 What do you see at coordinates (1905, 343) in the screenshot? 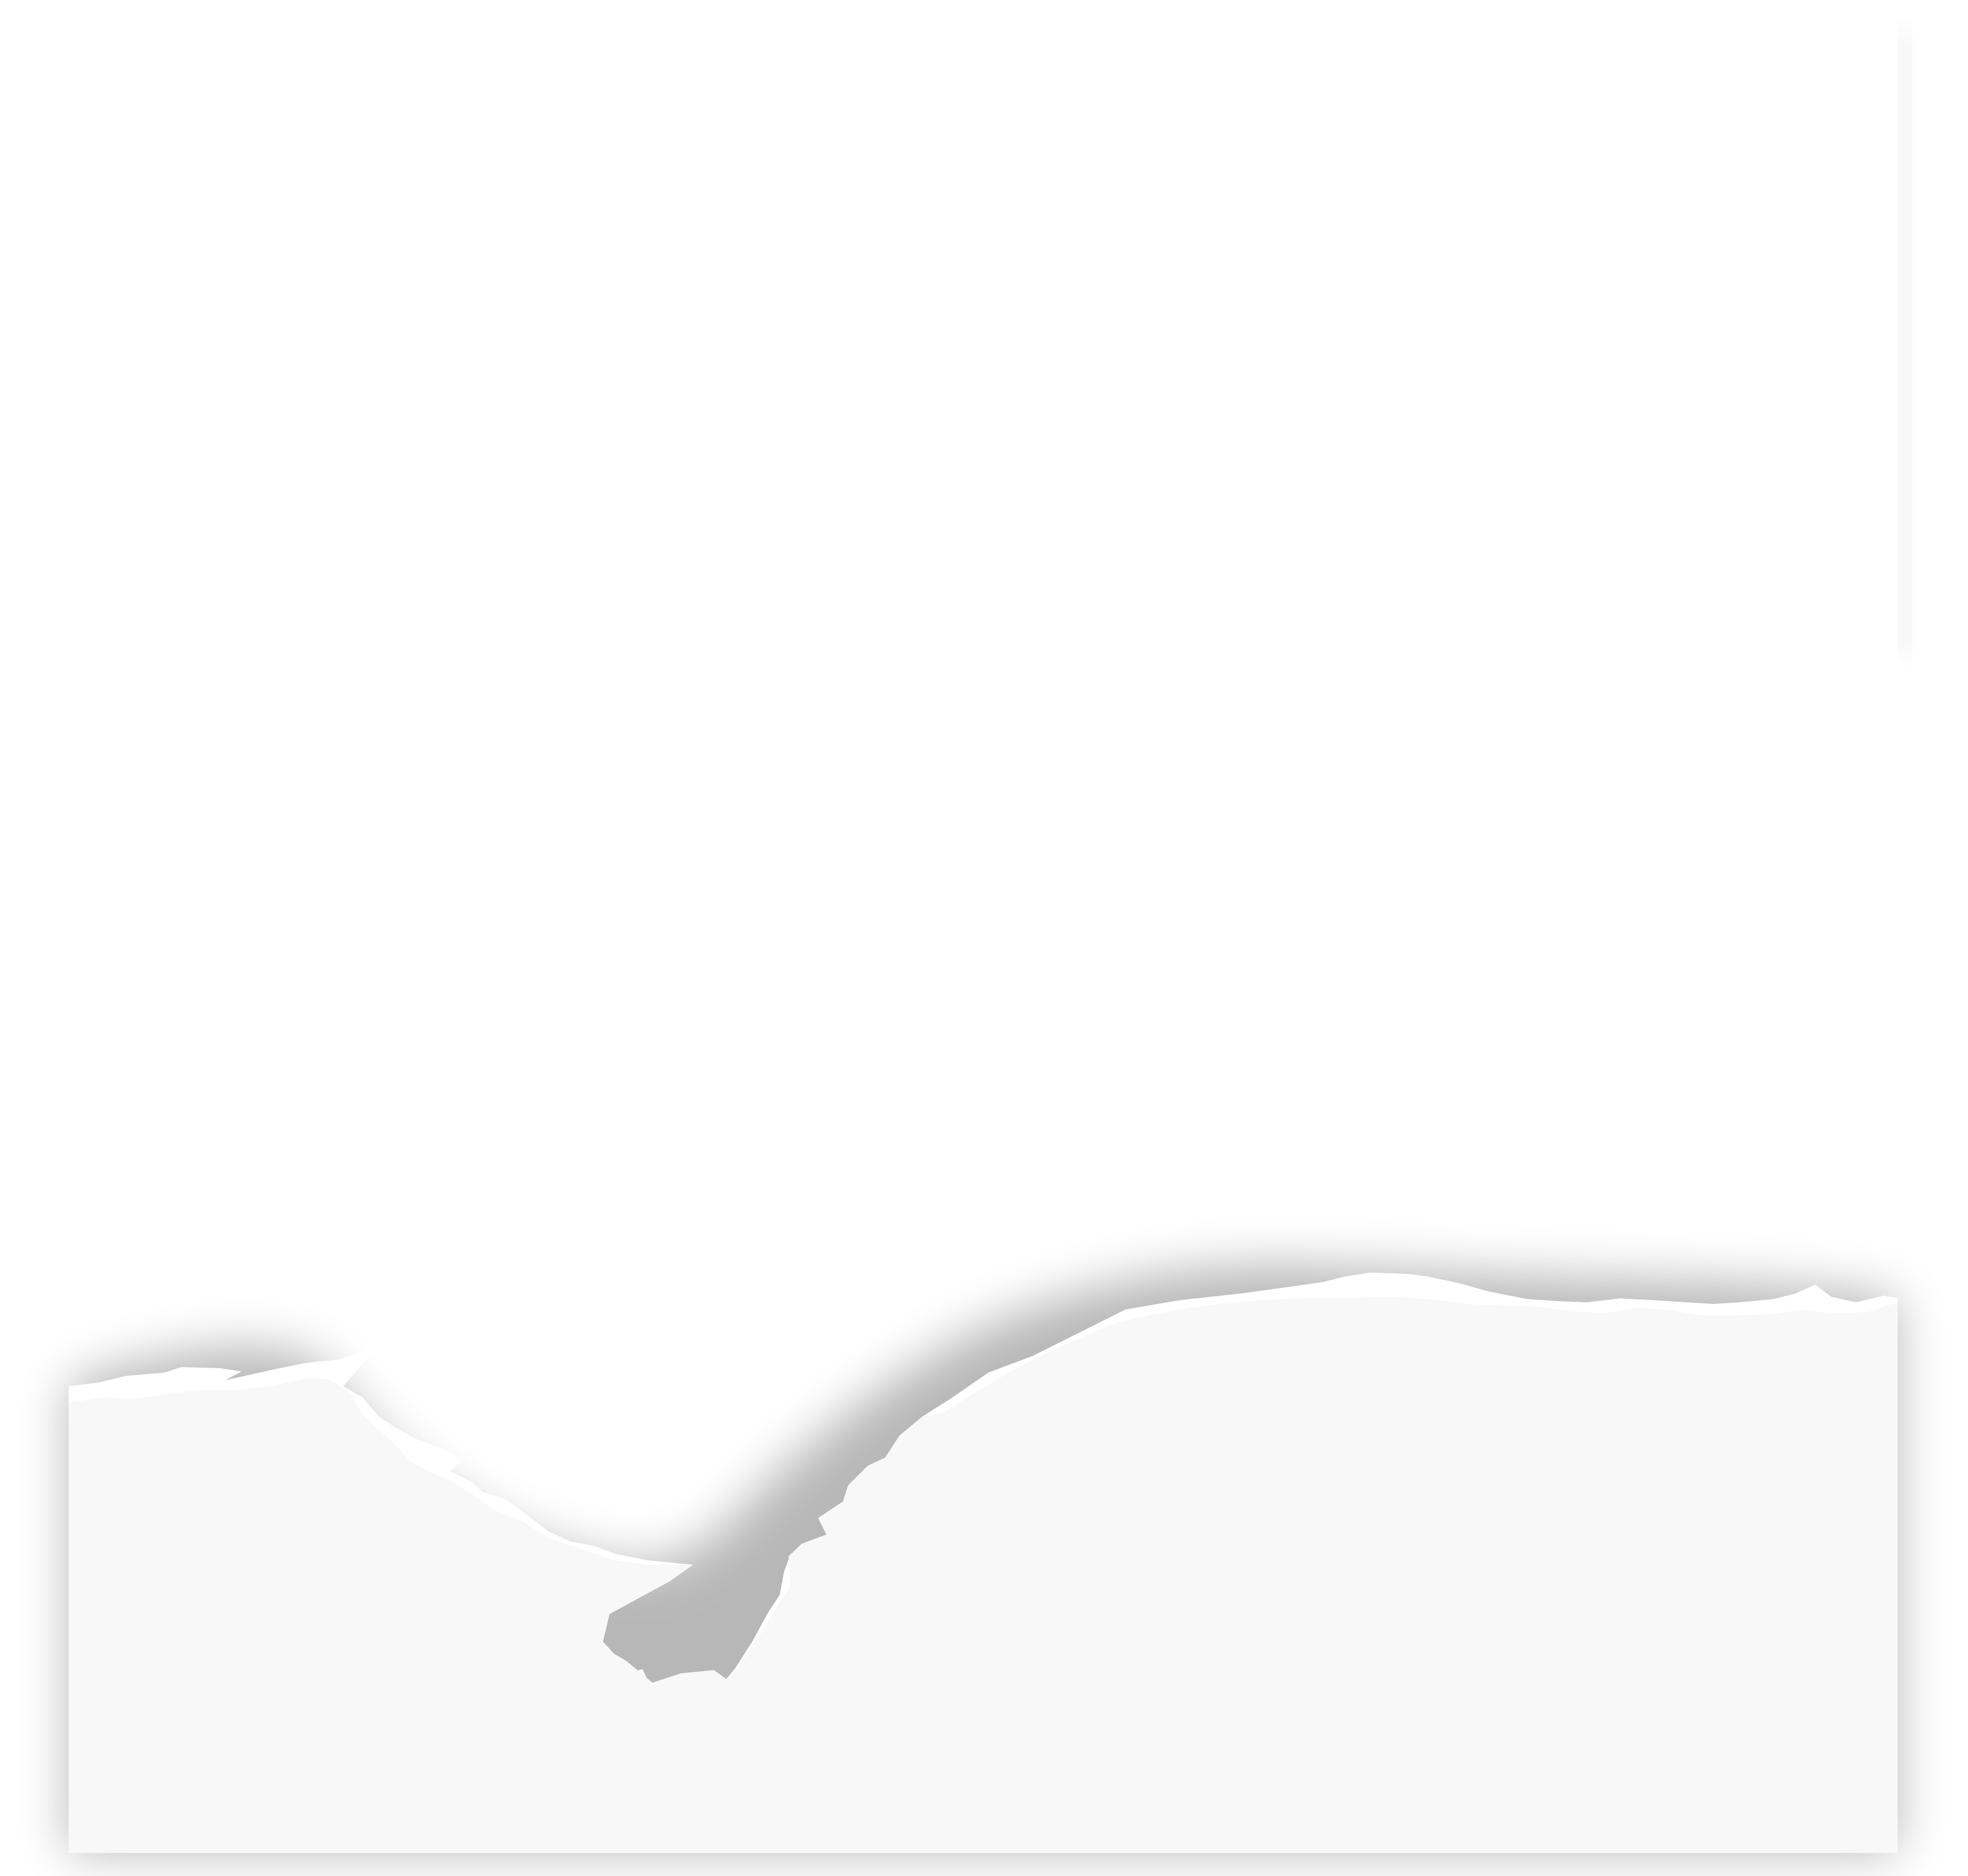
I see `sheet-side-shadow` at bounding box center [1905, 343].